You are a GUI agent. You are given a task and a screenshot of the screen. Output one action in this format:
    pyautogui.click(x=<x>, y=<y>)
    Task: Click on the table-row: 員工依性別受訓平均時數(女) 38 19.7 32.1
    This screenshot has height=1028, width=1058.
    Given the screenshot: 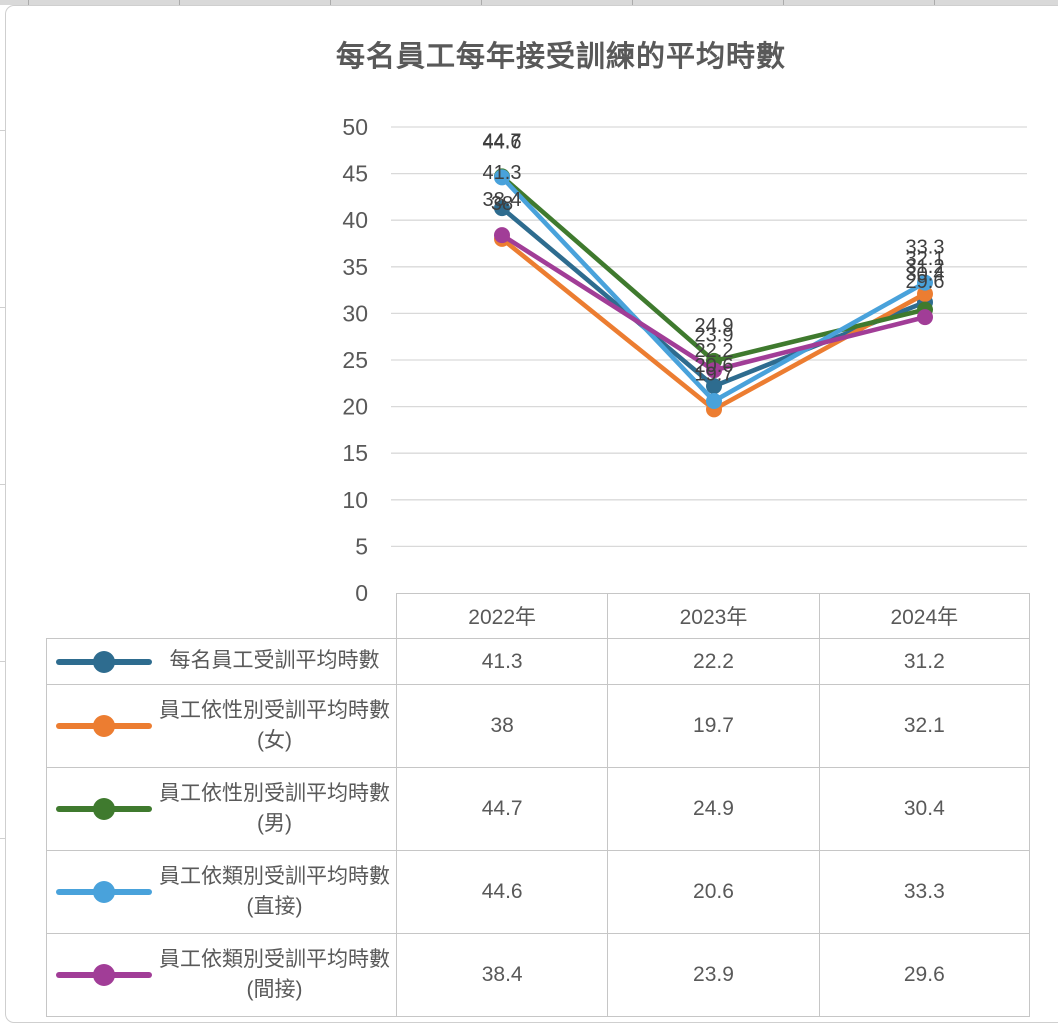 What is the action you would take?
    pyautogui.click(x=538, y=725)
    